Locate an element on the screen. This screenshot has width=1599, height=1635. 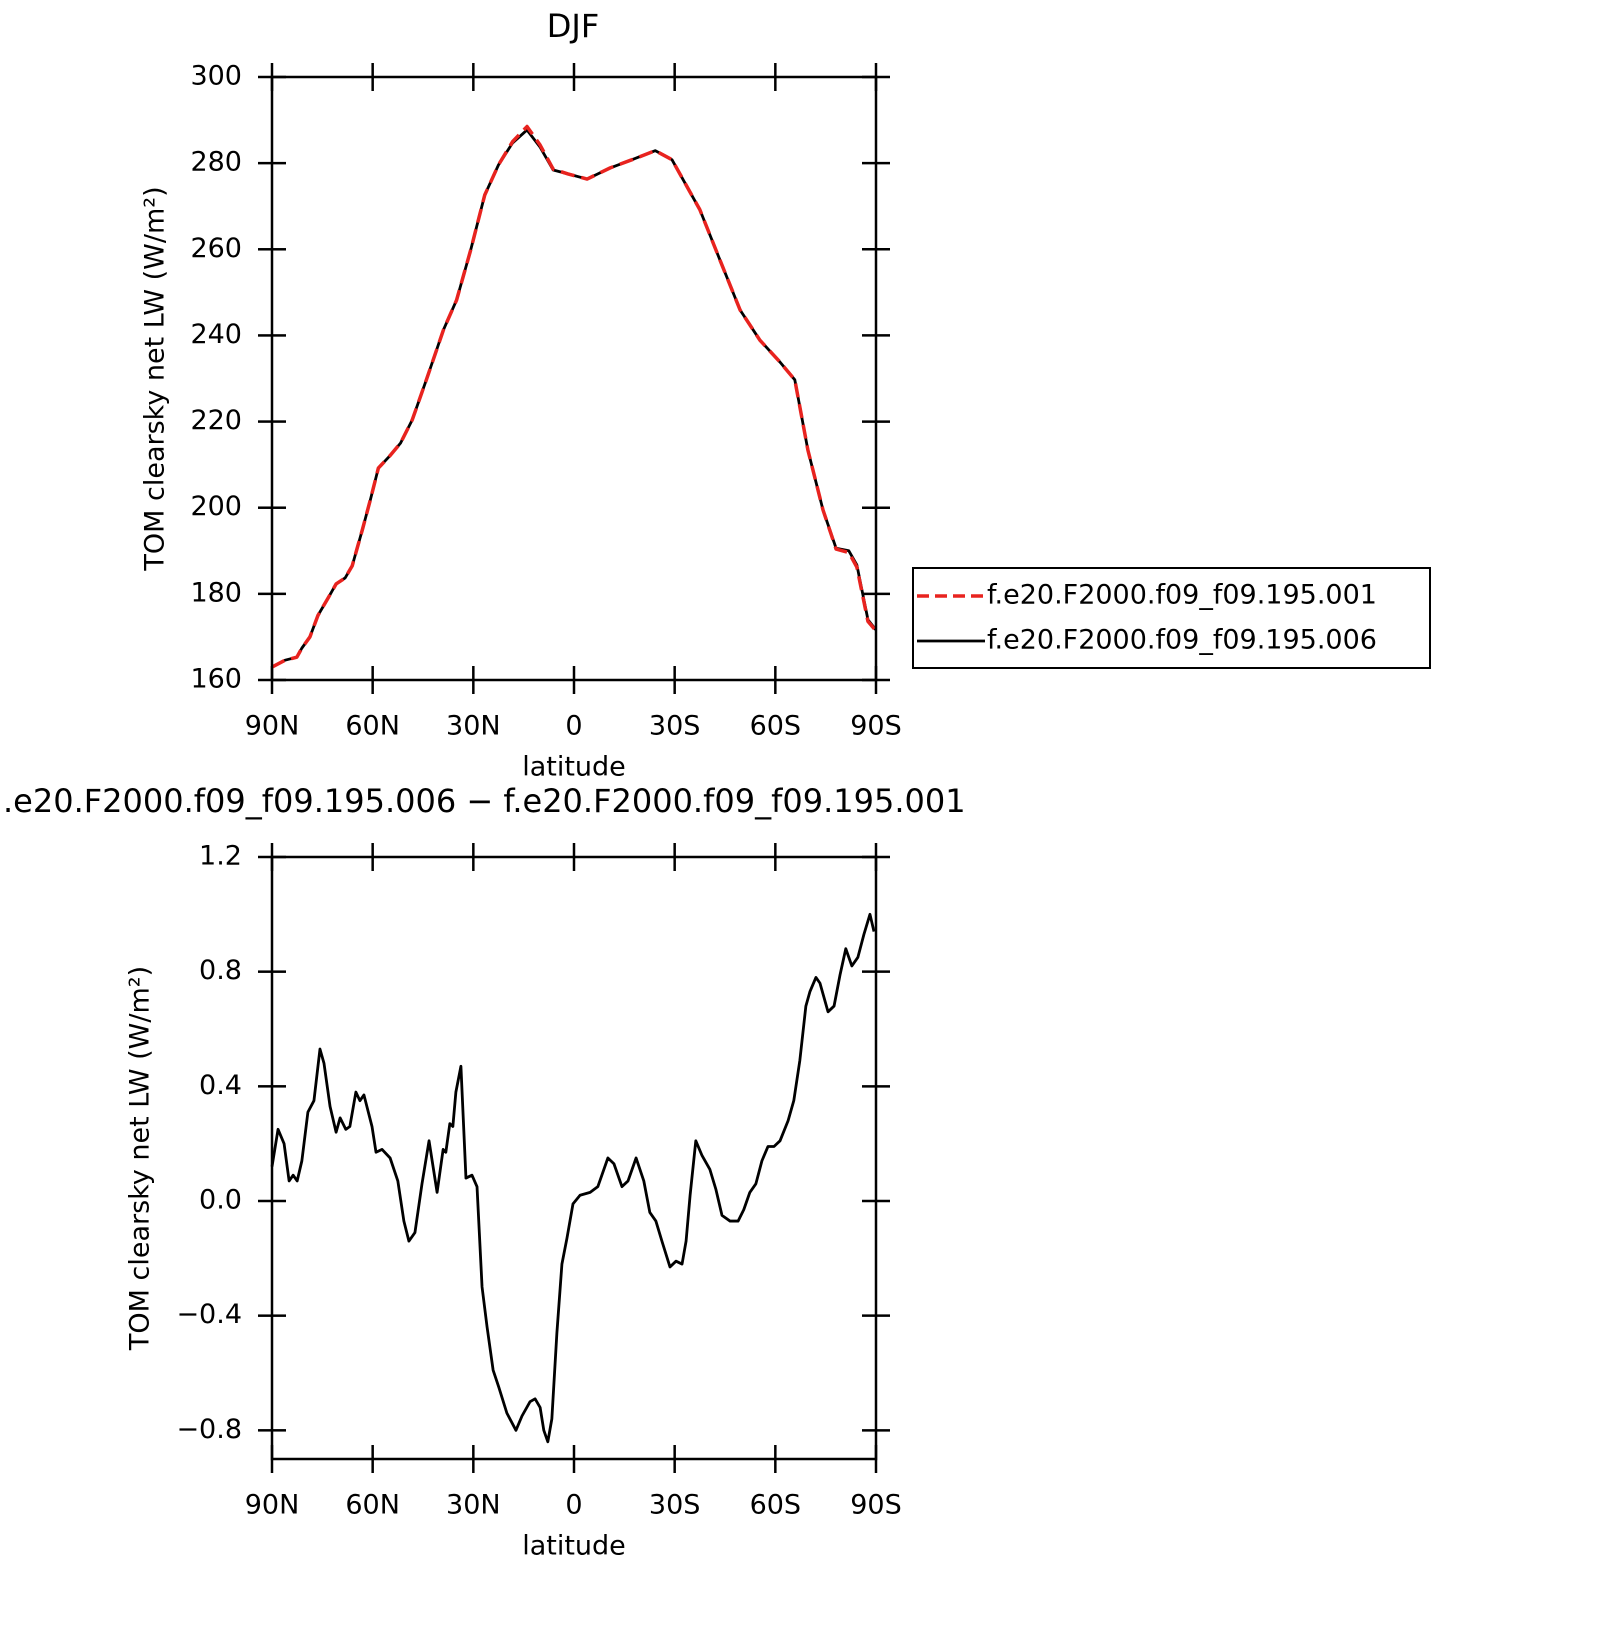
y-tick-label: 260 is located at coordinates (216, 248).